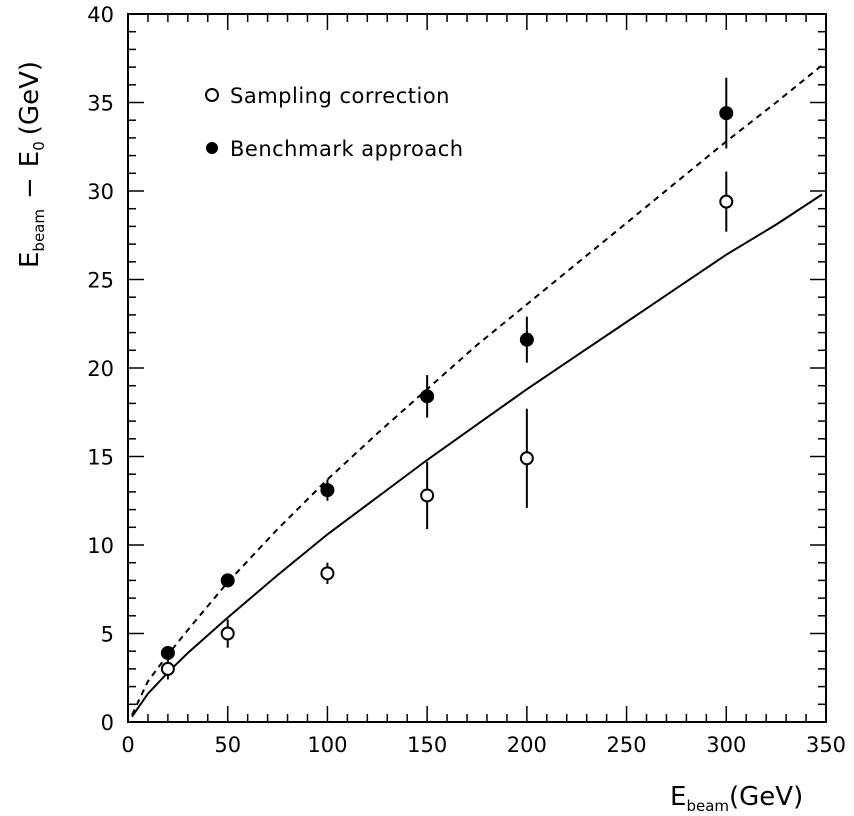  What do you see at coordinates (30, 188) in the screenshot?
I see `y-axis-title-op: −` at bounding box center [30, 188].